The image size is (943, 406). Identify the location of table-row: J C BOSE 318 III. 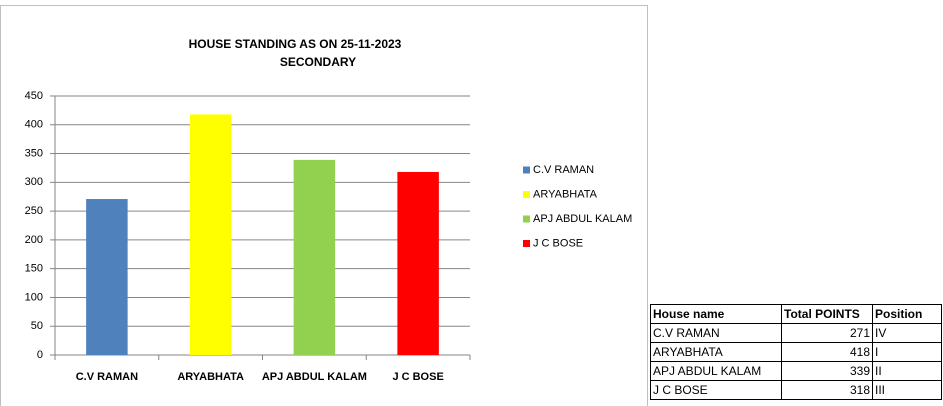
(796, 390).